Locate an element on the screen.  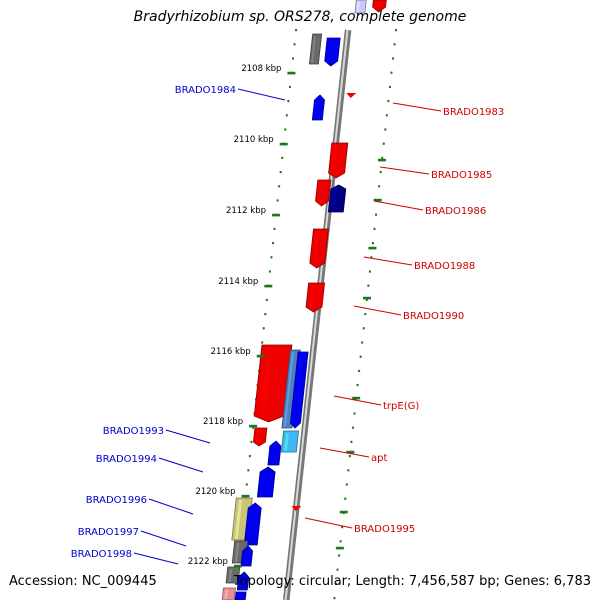
feature-brado1995-marker is located at coordinates (296, 508).